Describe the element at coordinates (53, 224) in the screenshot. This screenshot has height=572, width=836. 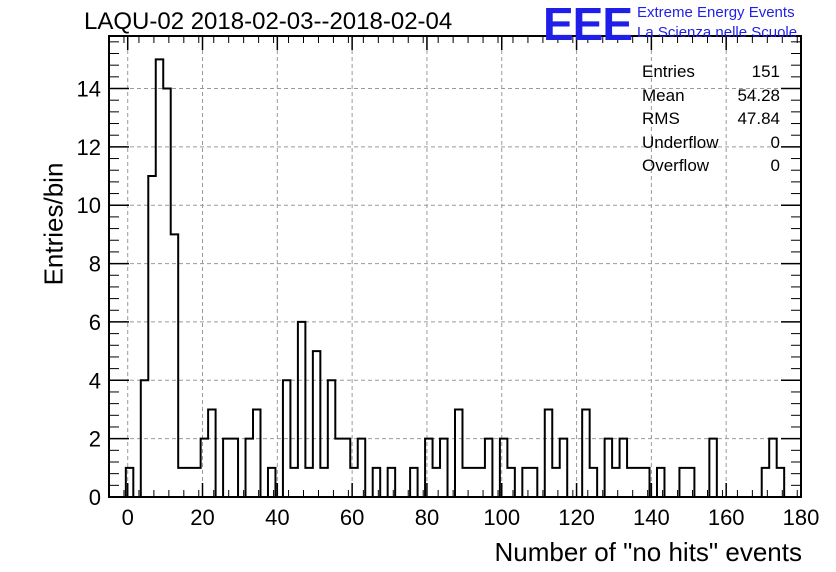
I see `y-axis-label: Entries/bin` at that location.